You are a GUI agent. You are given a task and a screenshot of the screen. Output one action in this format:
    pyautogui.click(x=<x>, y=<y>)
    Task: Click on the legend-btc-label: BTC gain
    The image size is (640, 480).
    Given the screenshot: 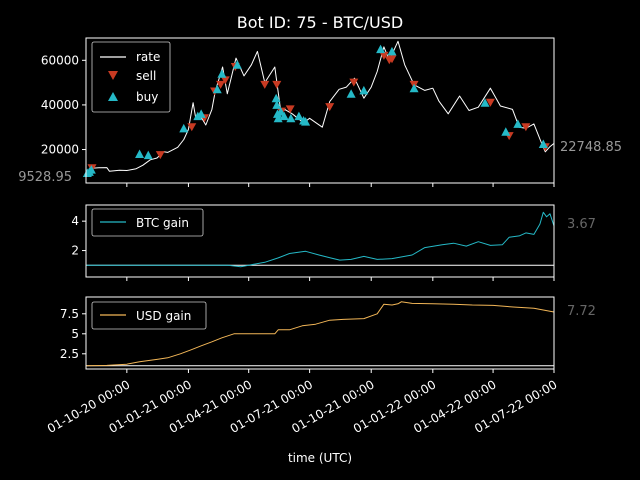 What is the action you would take?
    pyautogui.click(x=162, y=223)
    